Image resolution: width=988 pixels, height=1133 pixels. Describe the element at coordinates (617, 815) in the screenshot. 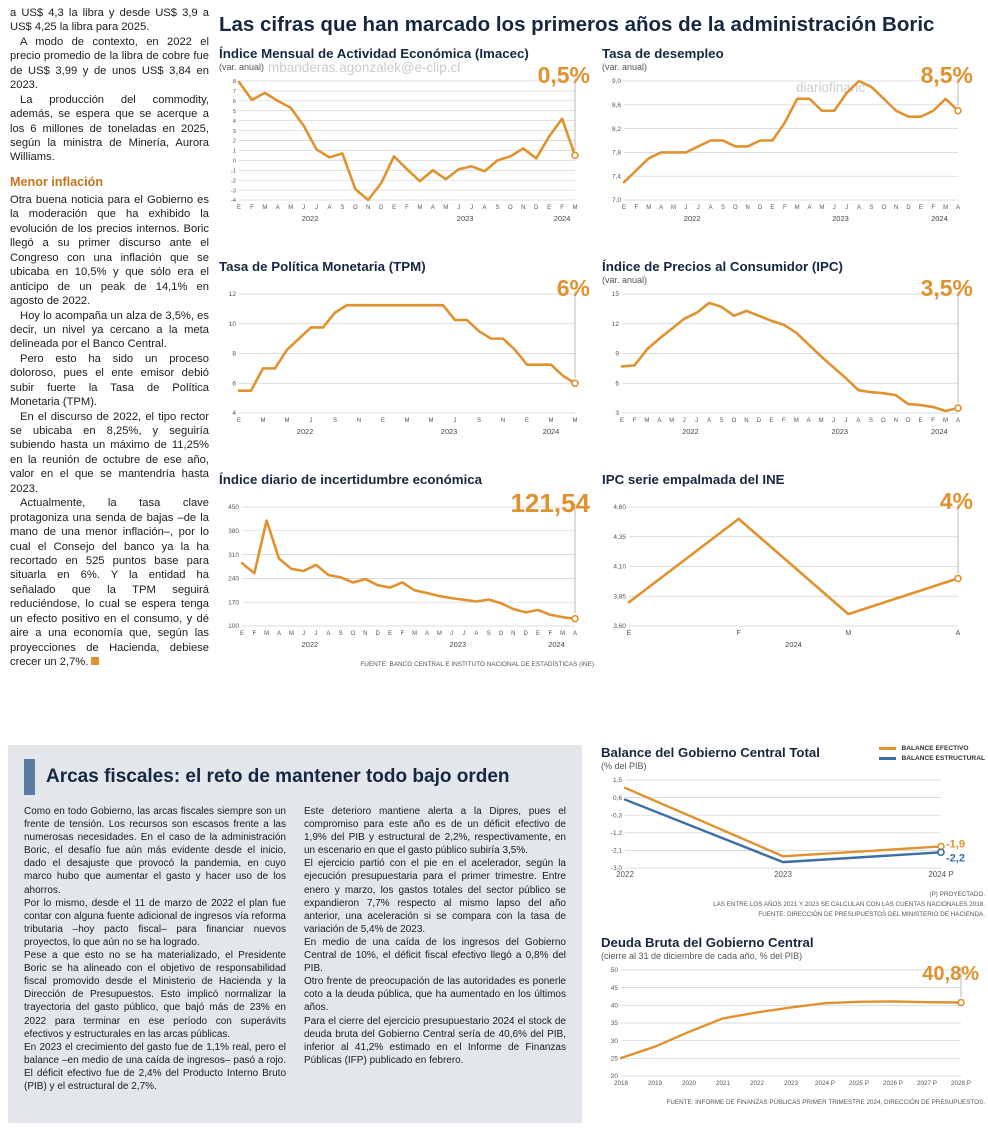

I see `svg-text: -0,3` at that location.